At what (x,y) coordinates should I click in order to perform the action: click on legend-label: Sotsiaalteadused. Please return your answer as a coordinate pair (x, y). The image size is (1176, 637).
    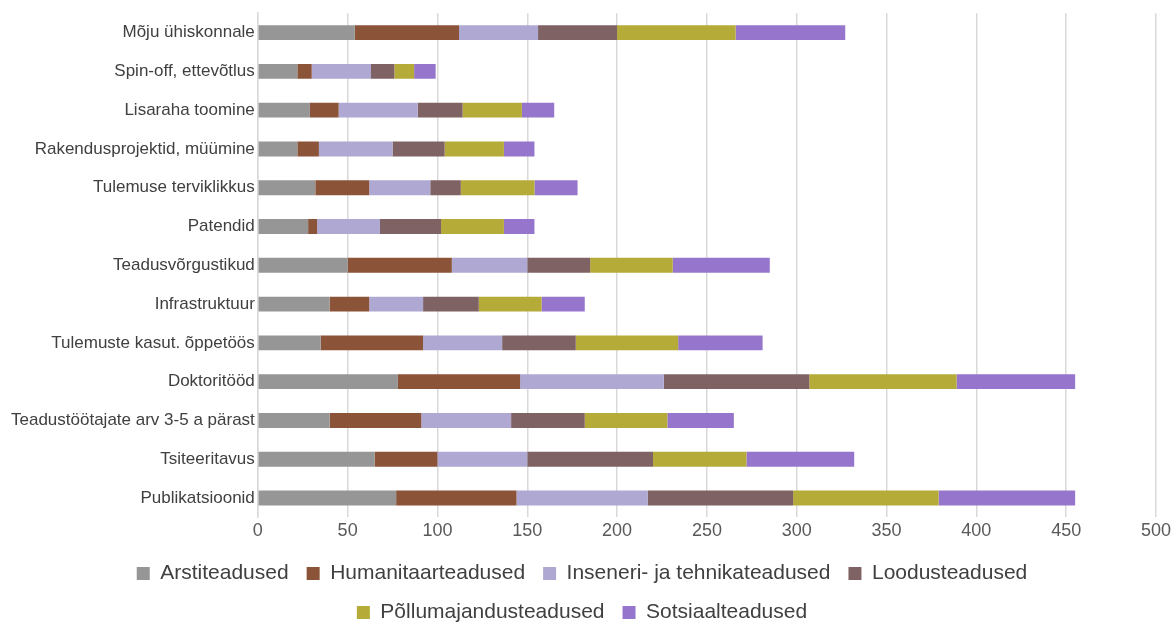
    Looking at the image, I should click on (727, 611).